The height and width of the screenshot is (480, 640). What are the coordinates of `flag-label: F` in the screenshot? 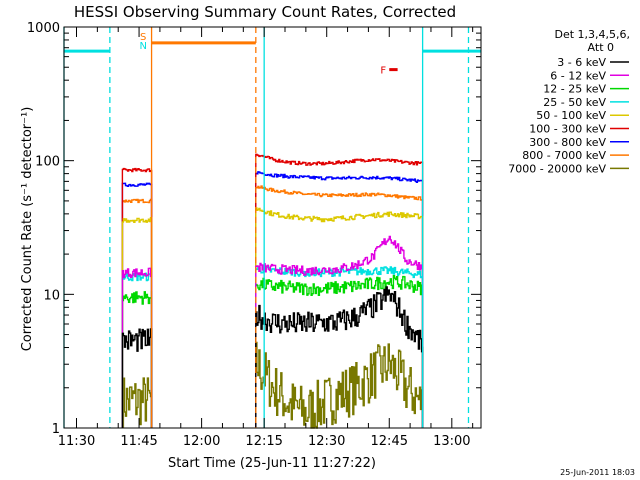 It's located at (383, 71).